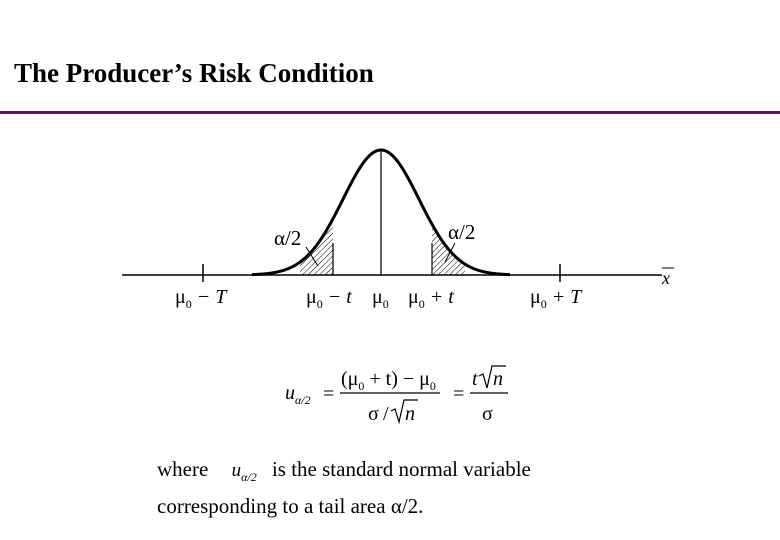  Describe the element at coordinates (244, 472) in the screenshot. I see `note-u-symbol: uα/2` at that location.